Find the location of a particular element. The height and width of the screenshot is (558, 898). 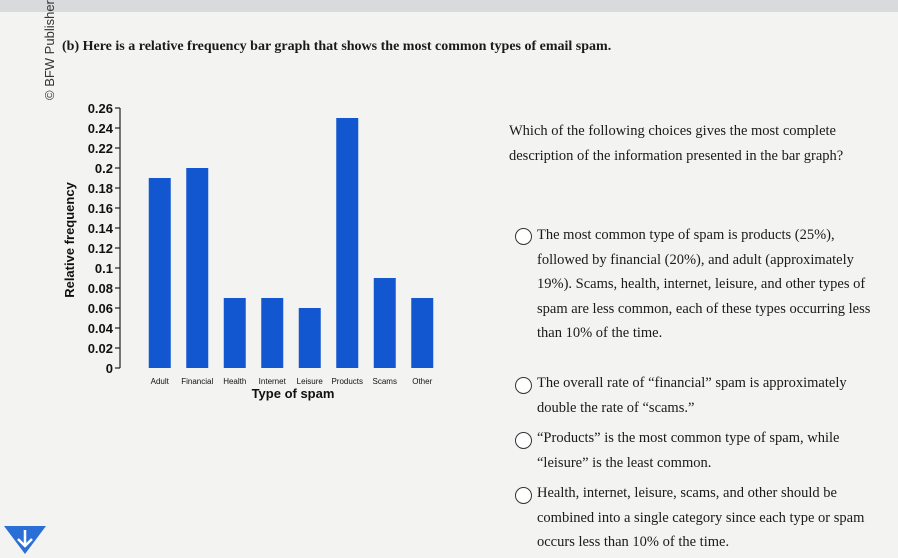

x-tick-label: Scams is located at coordinates (385, 381).